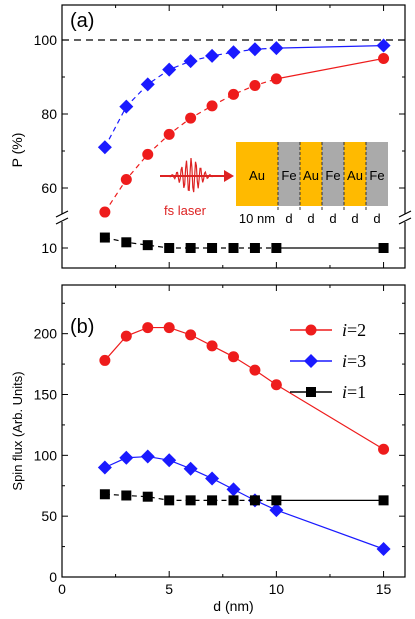  What do you see at coordinates (17, 430) in the screenshot?
I see `y-axis-label: Spin flux (Arb. Units)` at bounding box center [17, 430].